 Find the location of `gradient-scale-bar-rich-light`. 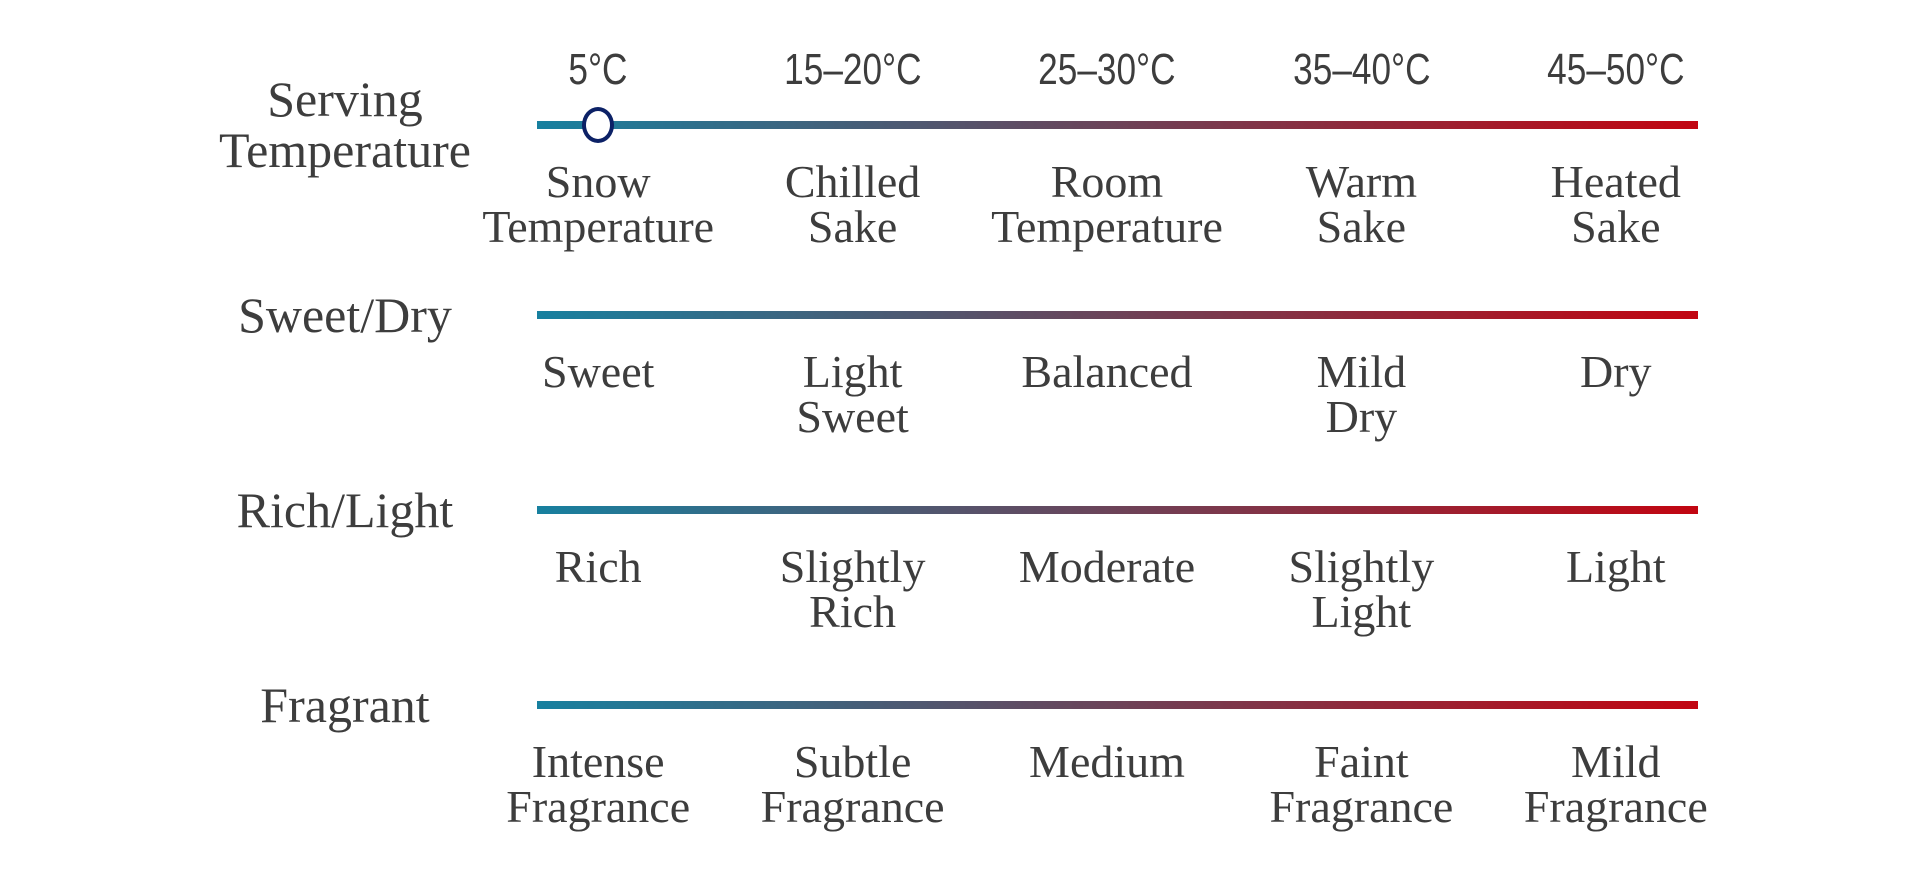

gradient-scale-bar-rich-light is located at coordinates (1117, 510).